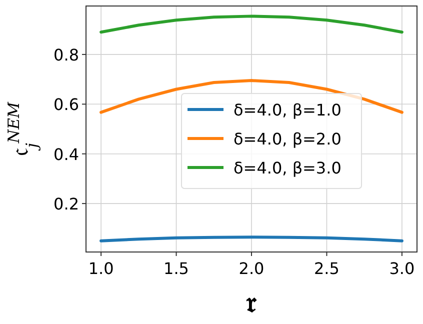 Image resolution: width=423 pixels, height=324 pixels. What do you see at coordinates (101, 268) in the screenshot?
I see `x-tick-label: 1.0` at bounding box center [101, 268].